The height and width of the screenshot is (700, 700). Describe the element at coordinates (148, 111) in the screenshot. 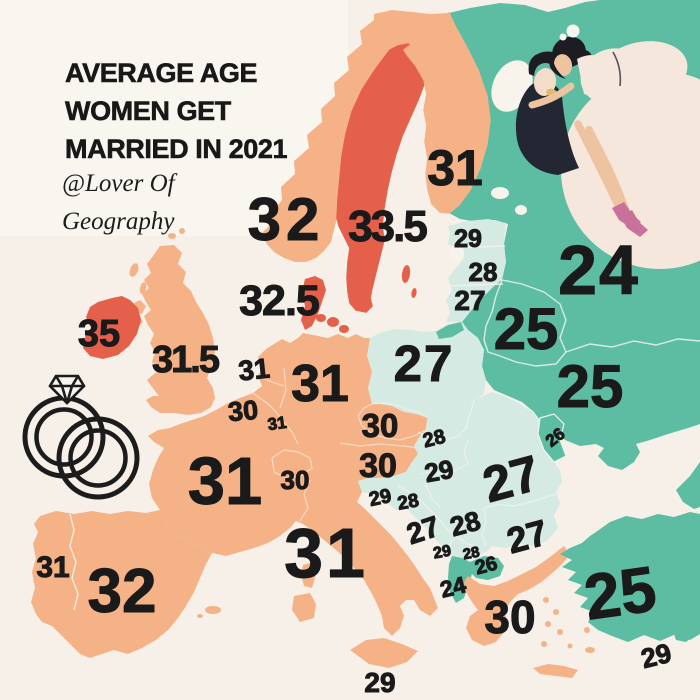

I see `svg-text: WOMEN GET` at that location.